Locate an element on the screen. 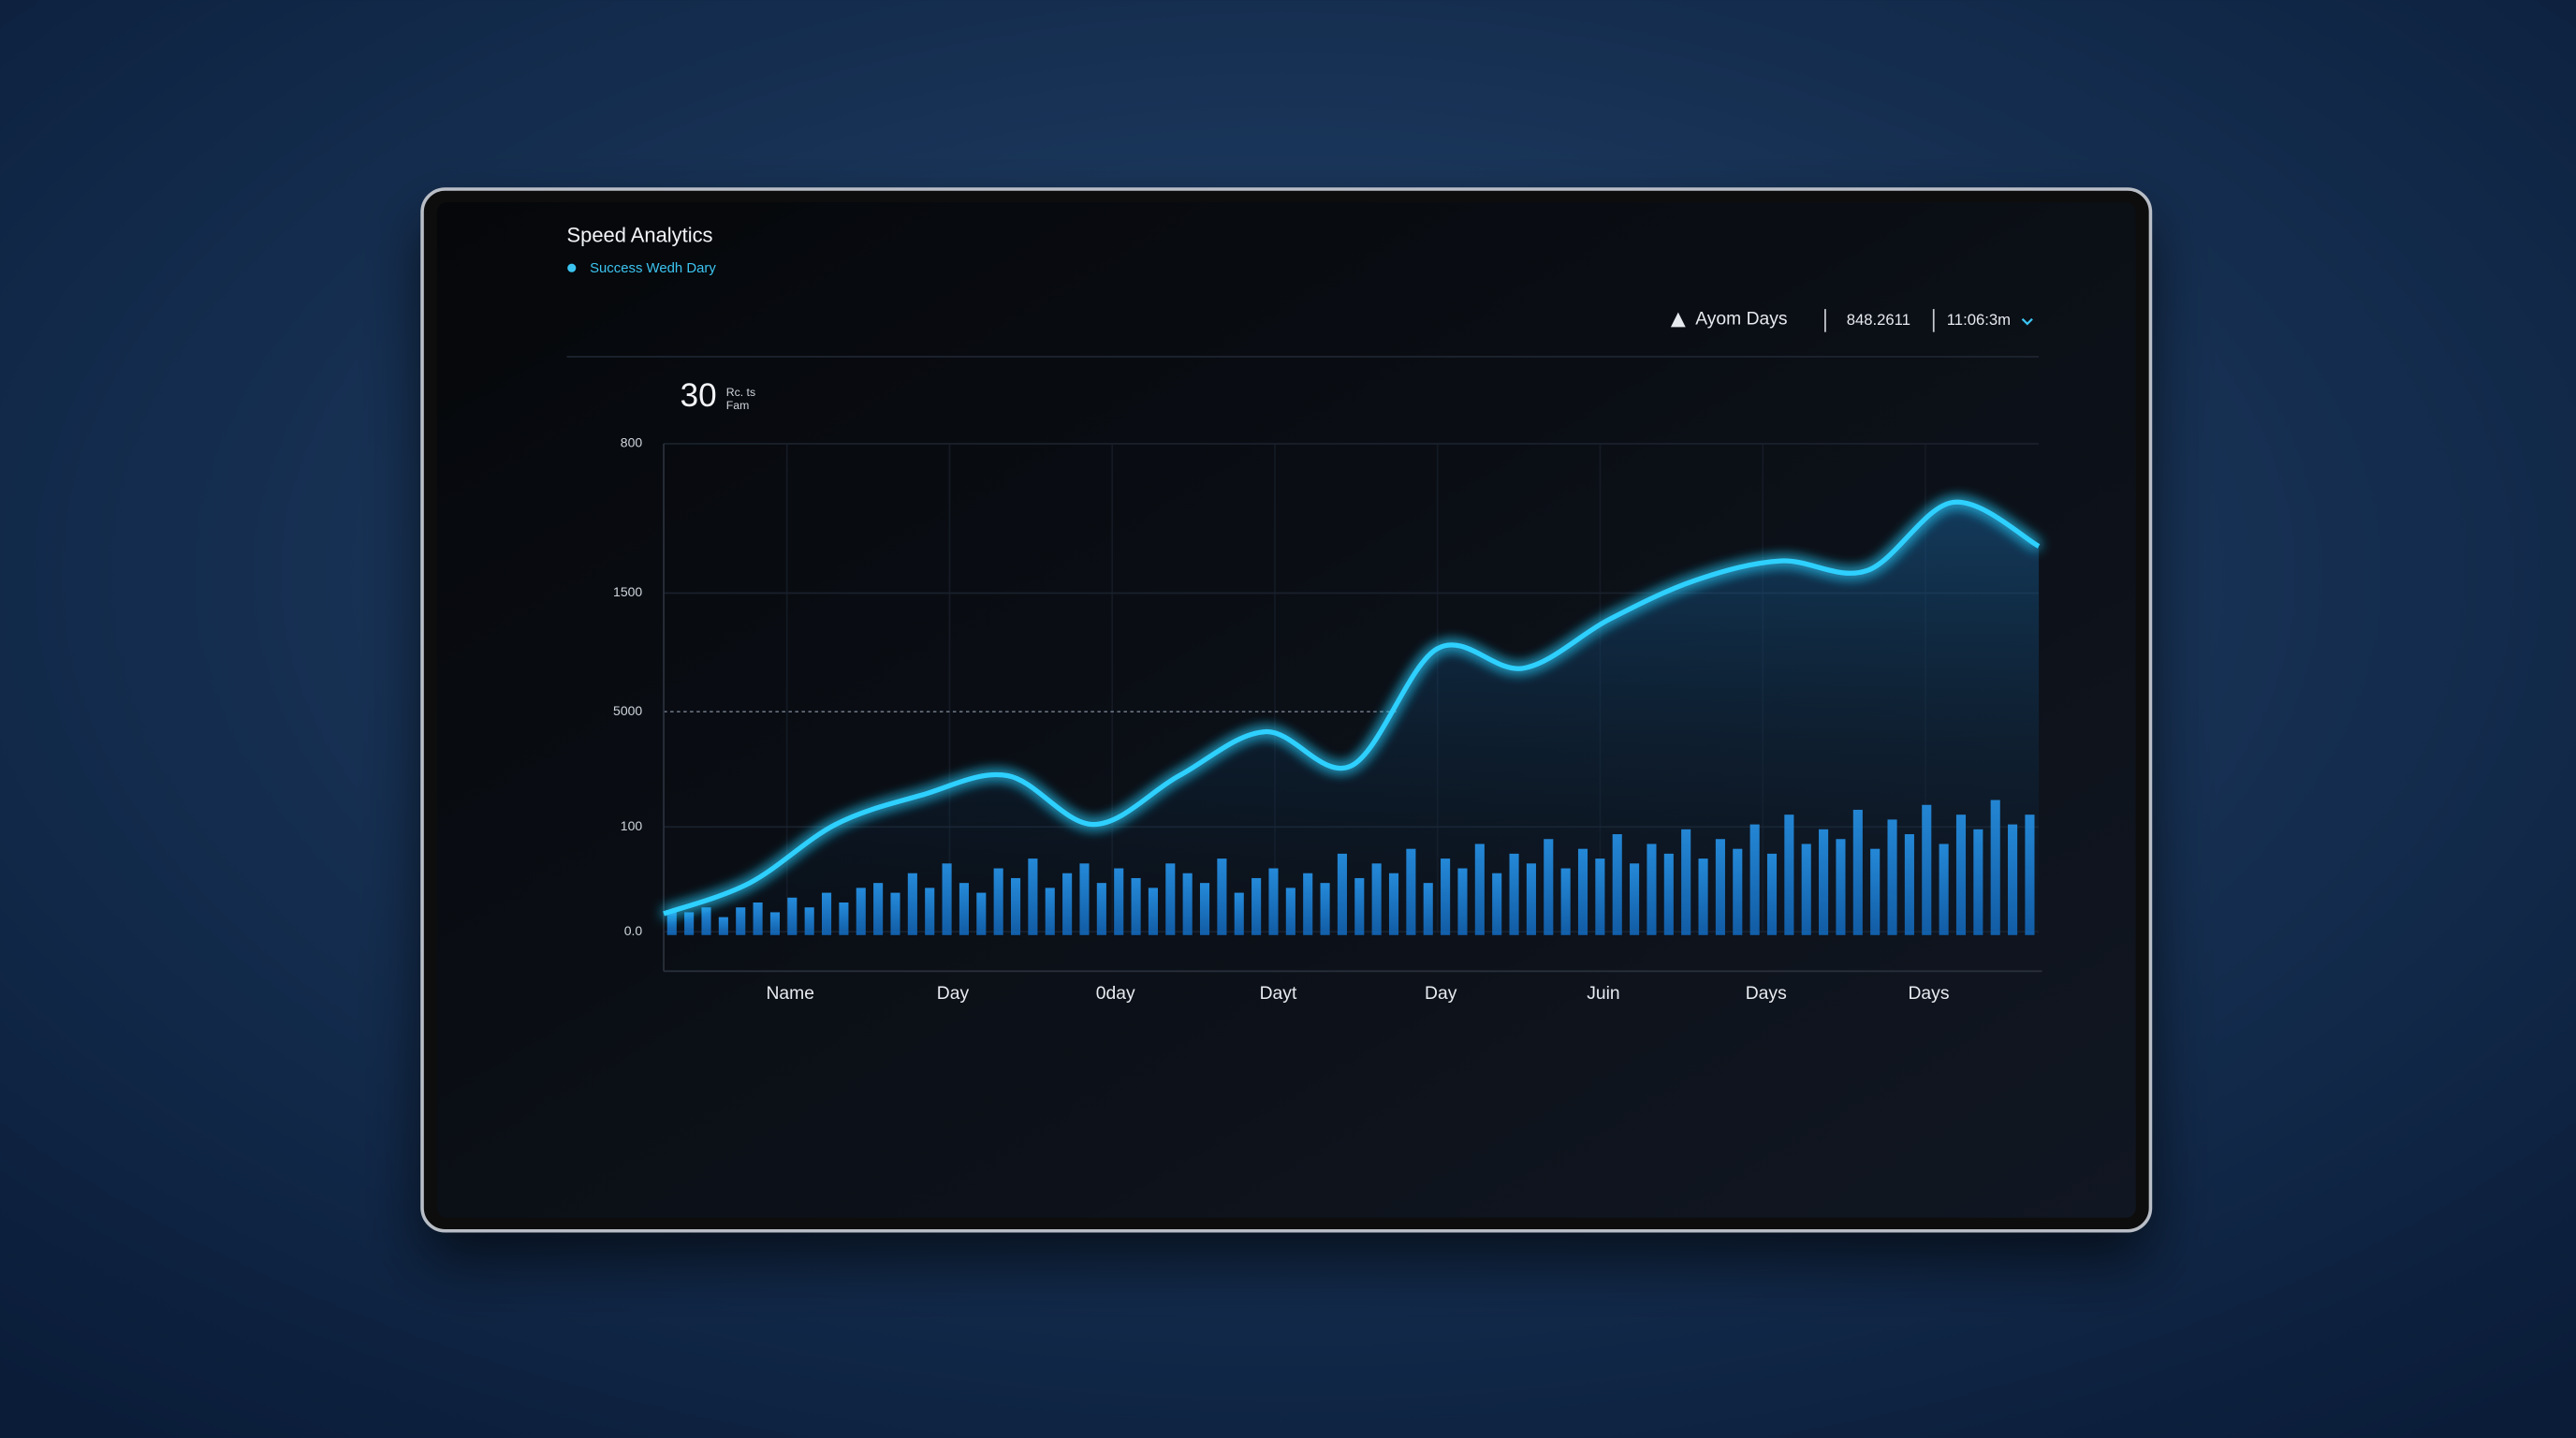  summary-unit: Fam is located at coordinates (738, 405).